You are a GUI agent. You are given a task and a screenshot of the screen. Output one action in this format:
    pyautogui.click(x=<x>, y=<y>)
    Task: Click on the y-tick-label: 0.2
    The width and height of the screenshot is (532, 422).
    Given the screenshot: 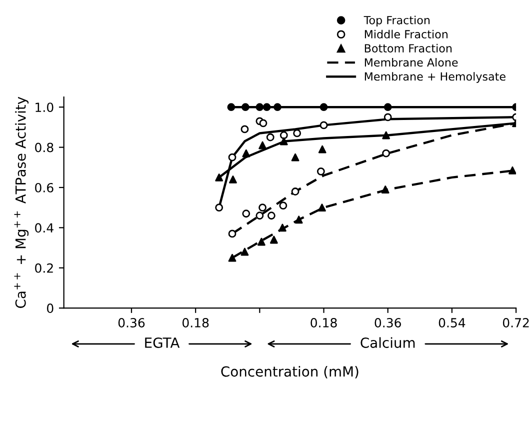 What is the action you would take?
    pyautogui.click(x=44, y=268)
    